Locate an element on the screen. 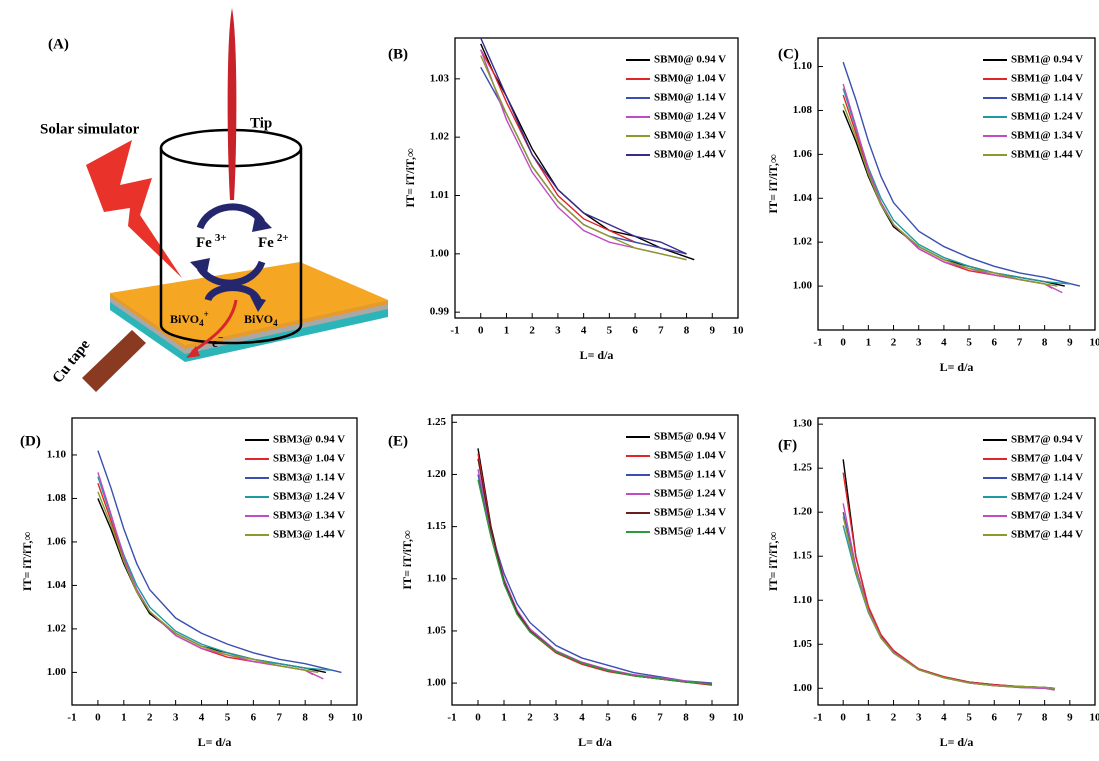 The image size is (1099, 761). legend-label: SBM5@ 1.04 V is located at coordinates (690, 456).